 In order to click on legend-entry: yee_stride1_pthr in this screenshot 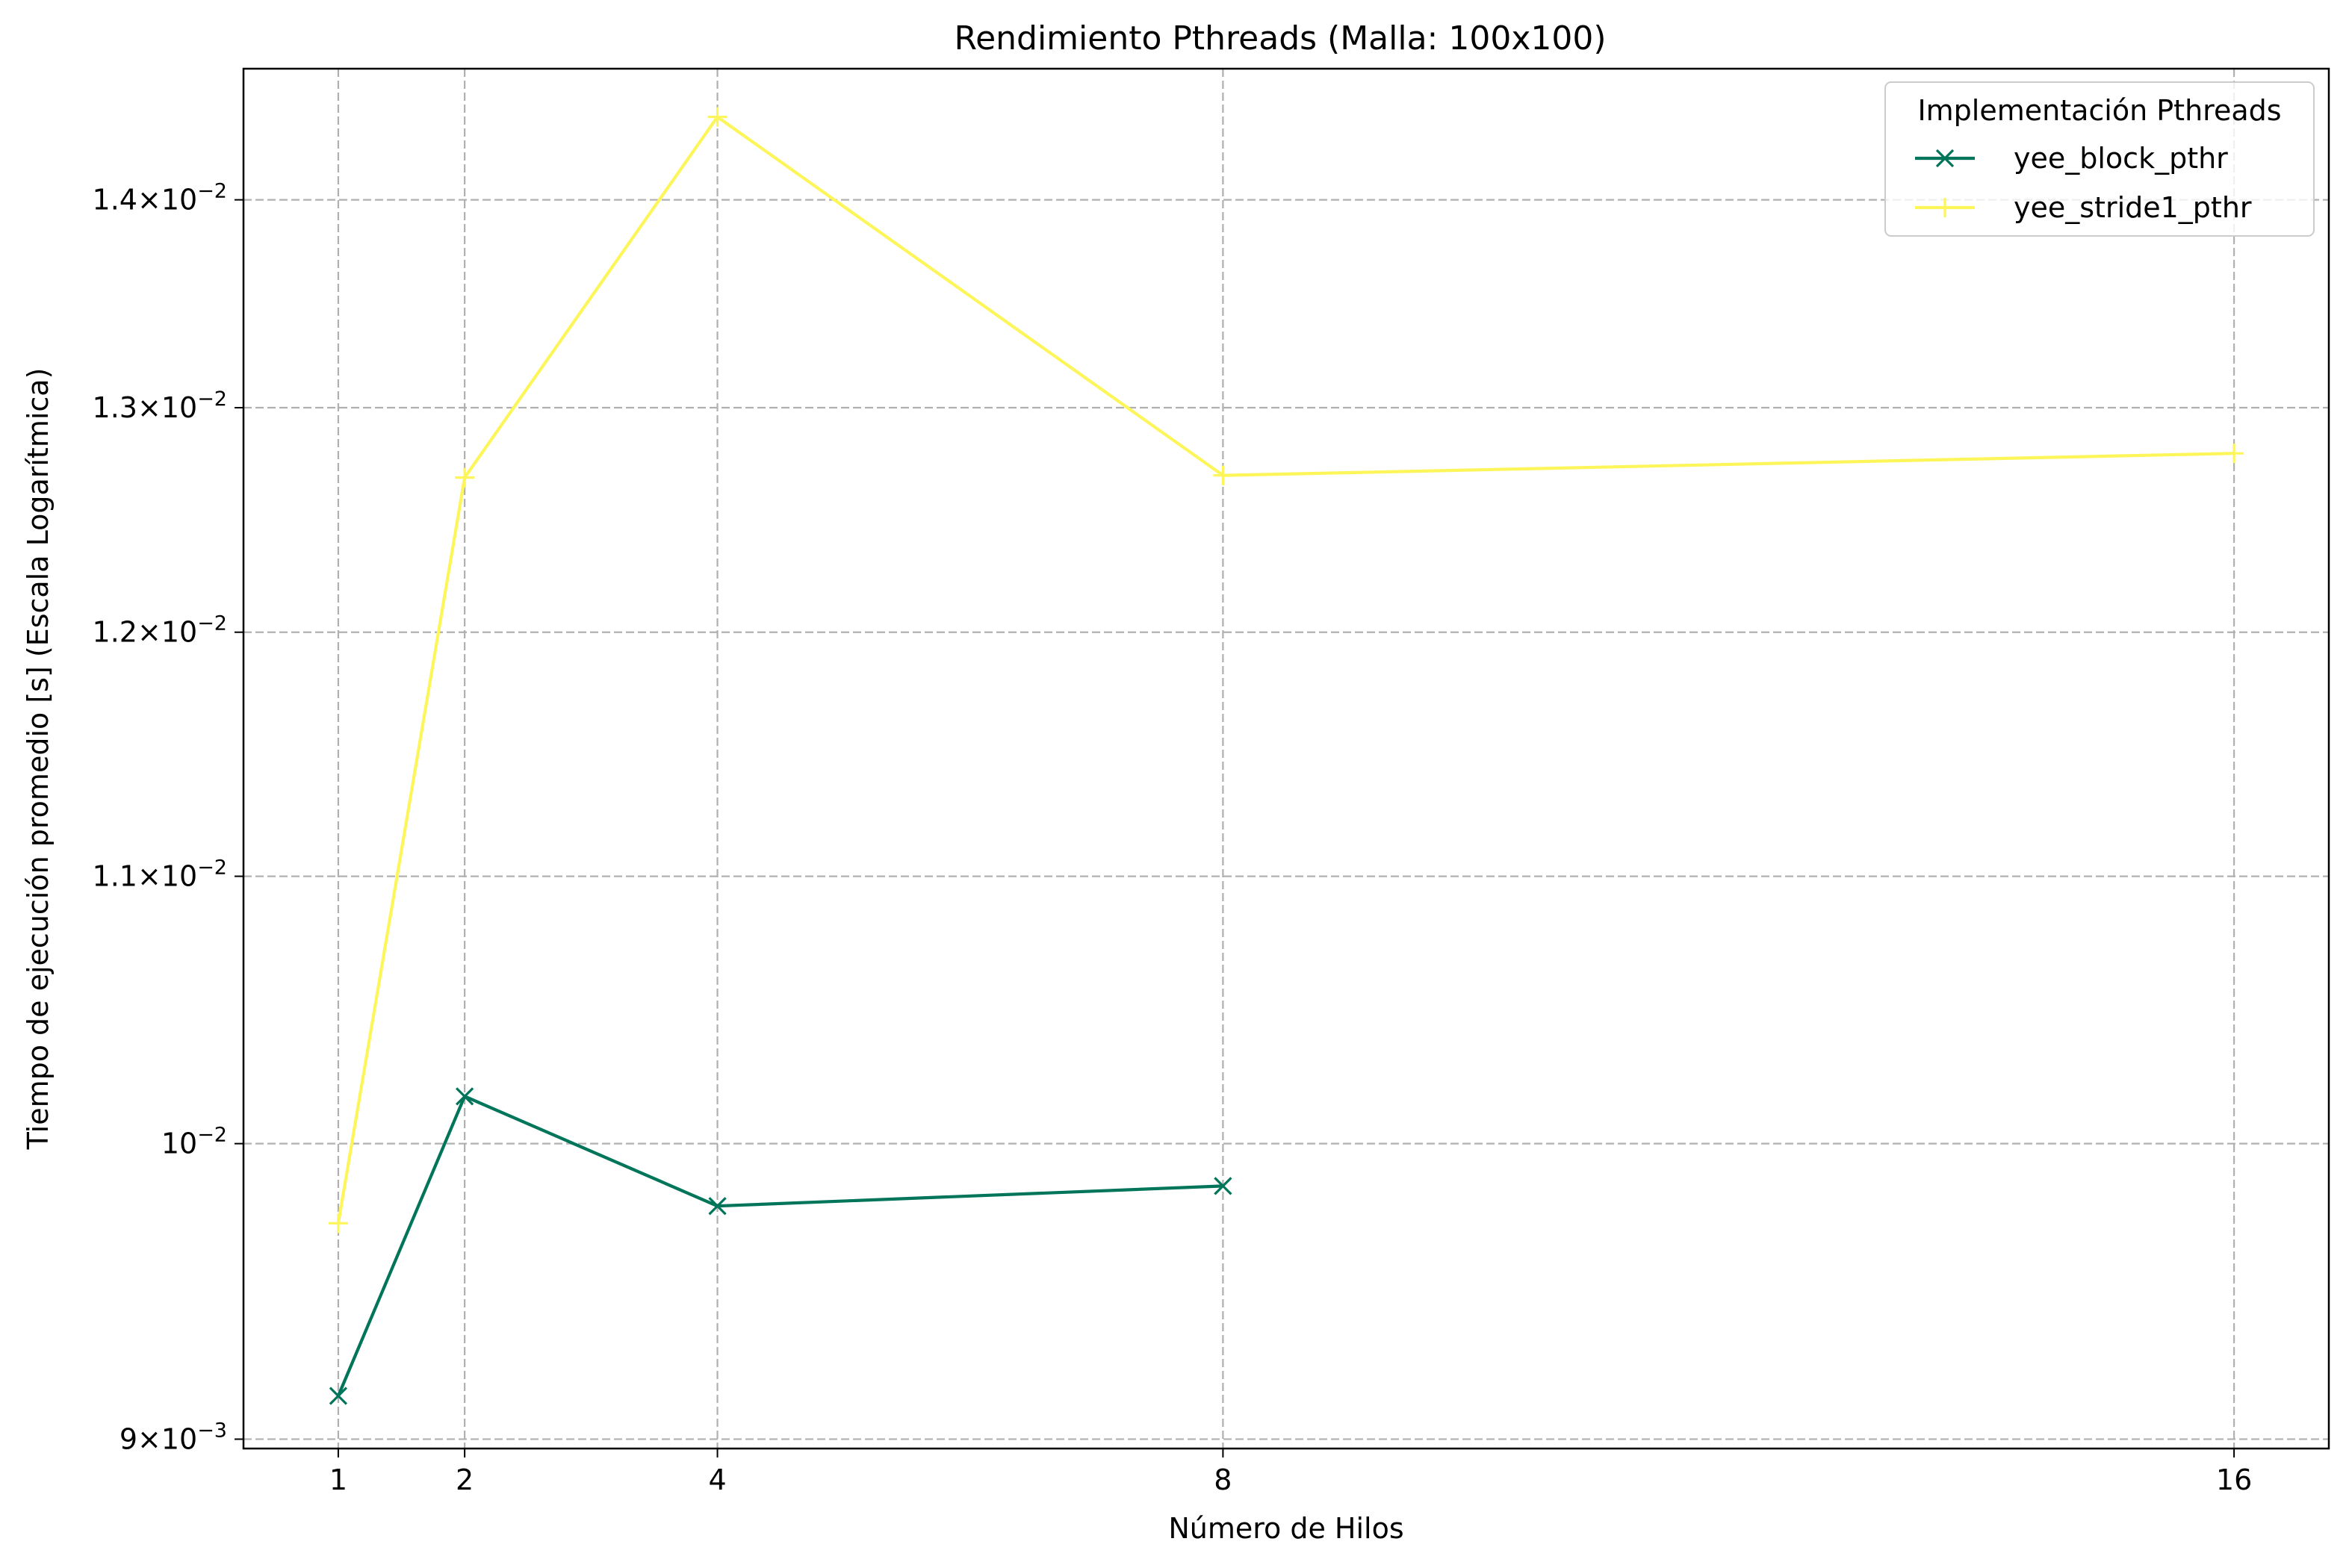, I will do `click(2083, 208)`.